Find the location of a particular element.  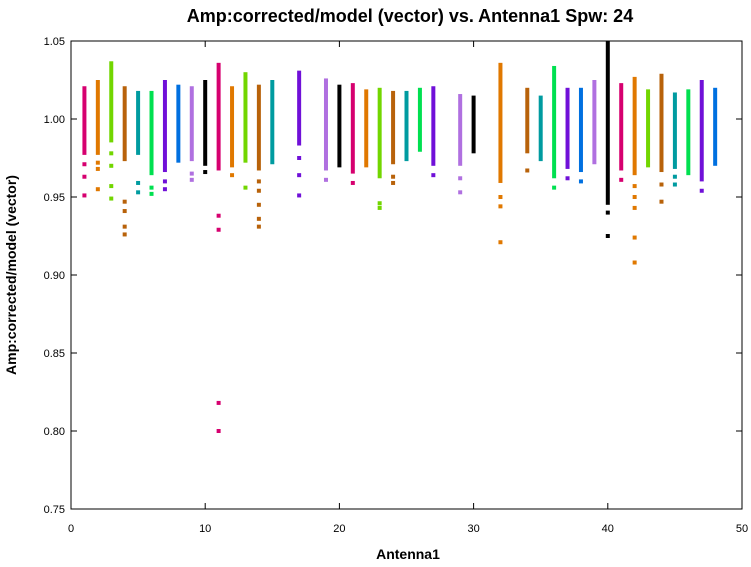

antenna-35-series is located at coordinates (540, 128).